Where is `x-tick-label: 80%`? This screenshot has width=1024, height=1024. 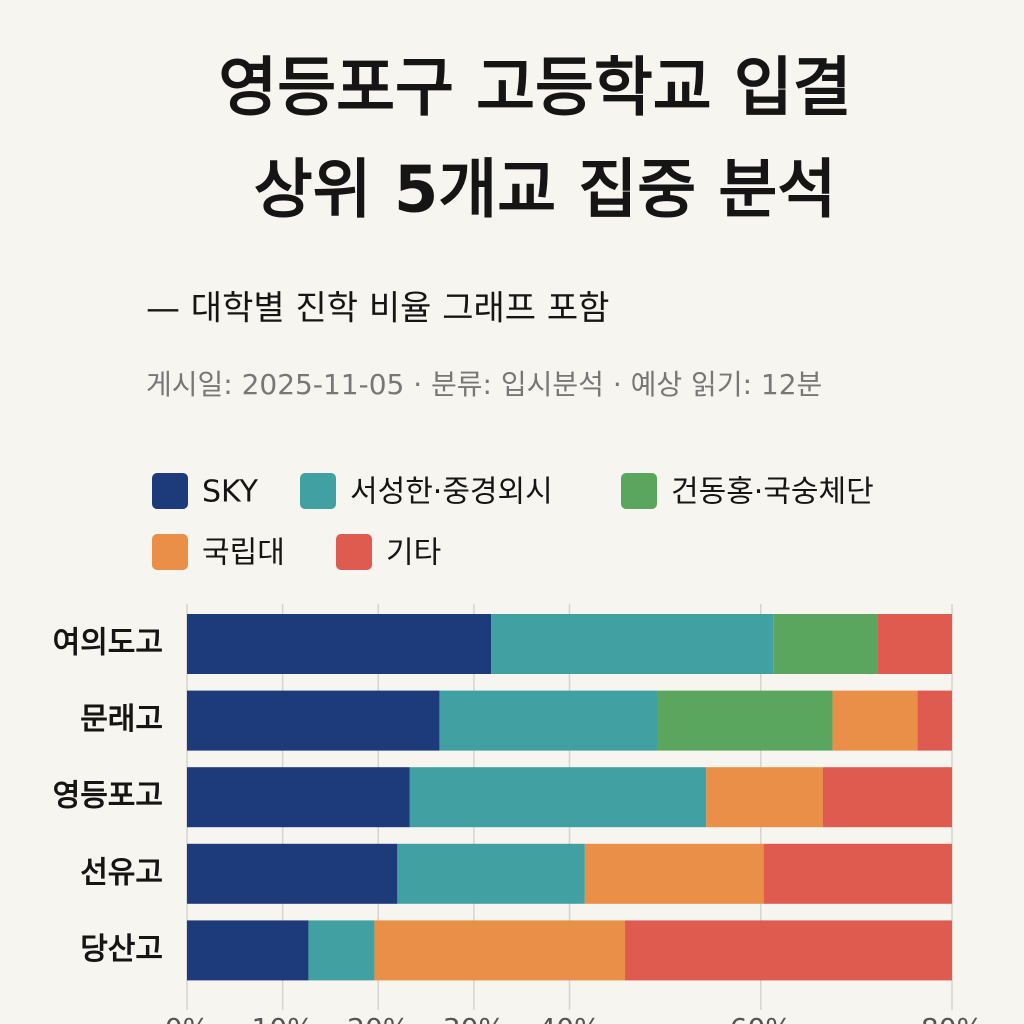 x-tick-label: 80% is located at coordinates (952, 1018).